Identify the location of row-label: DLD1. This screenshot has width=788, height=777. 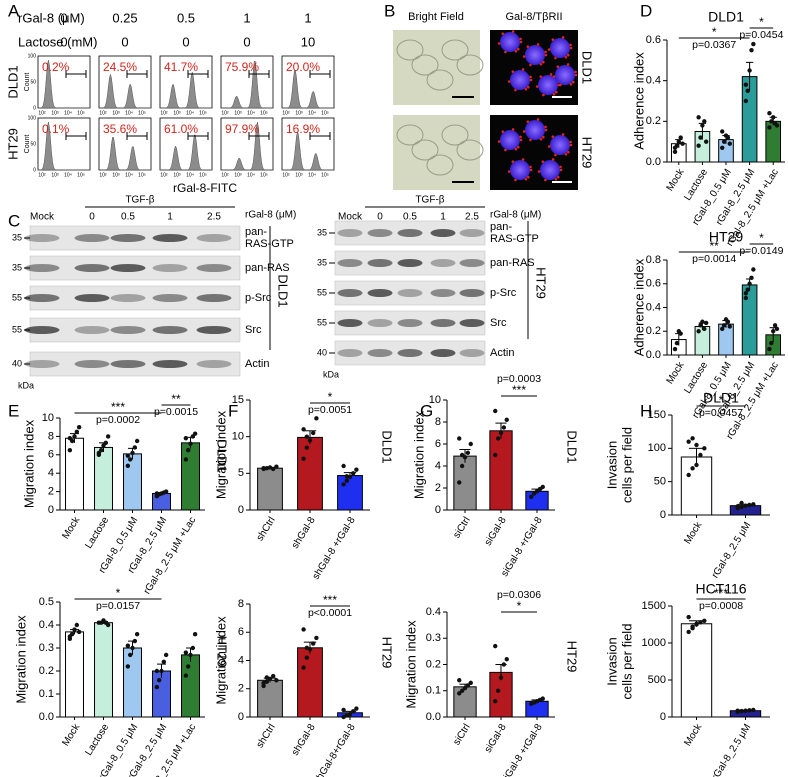
(587, 67).